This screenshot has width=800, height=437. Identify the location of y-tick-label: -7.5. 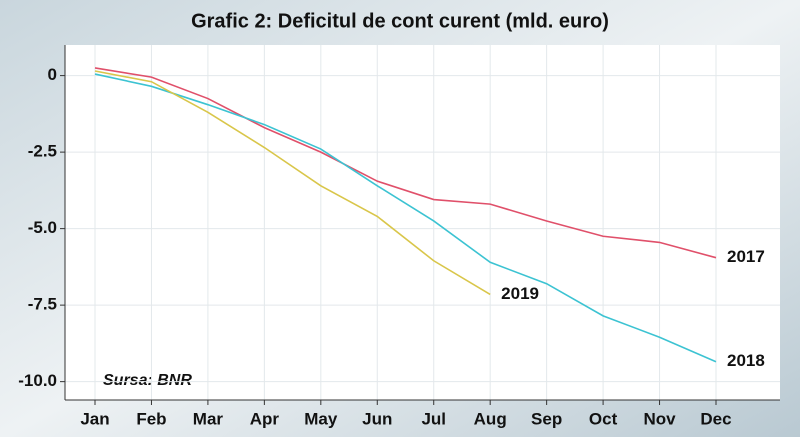
(42, 304).